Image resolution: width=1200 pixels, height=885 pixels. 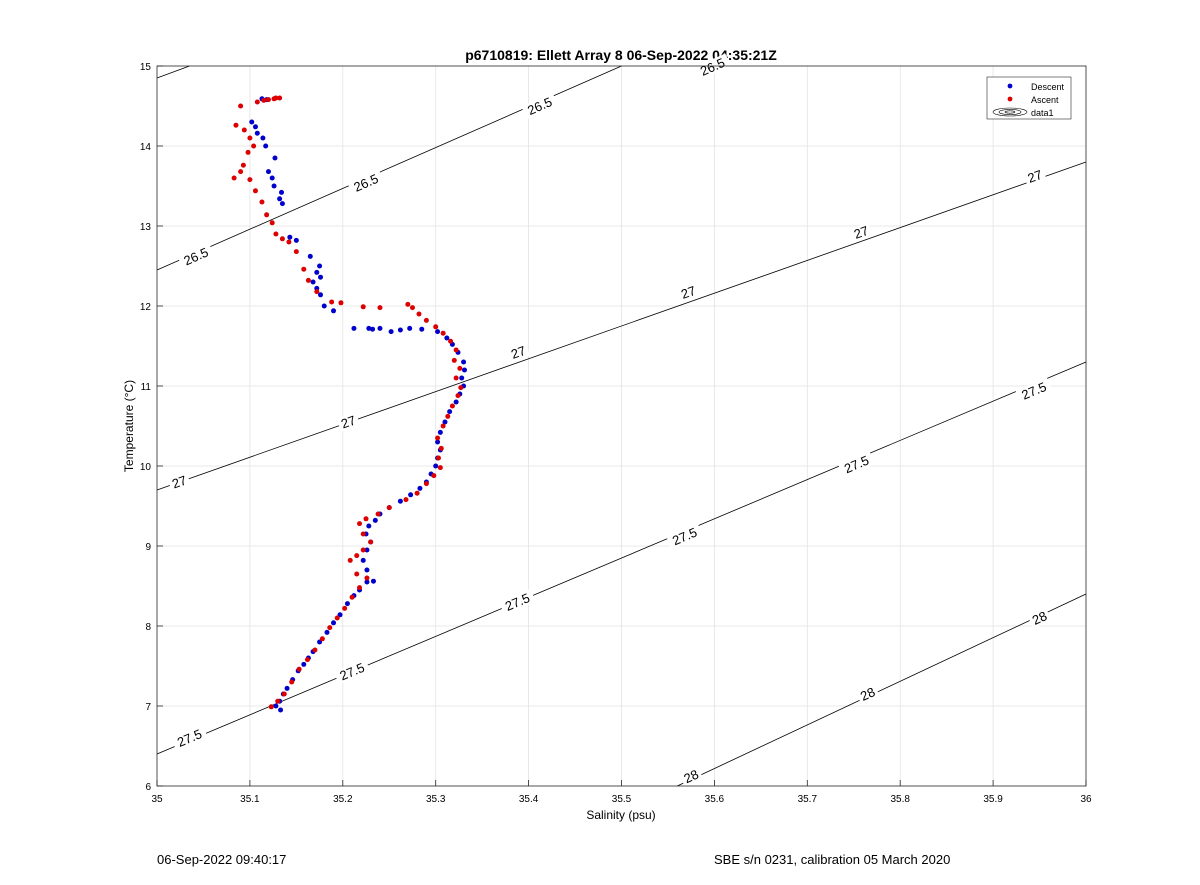 I want to click on data-points, so click(x=349, y=404).